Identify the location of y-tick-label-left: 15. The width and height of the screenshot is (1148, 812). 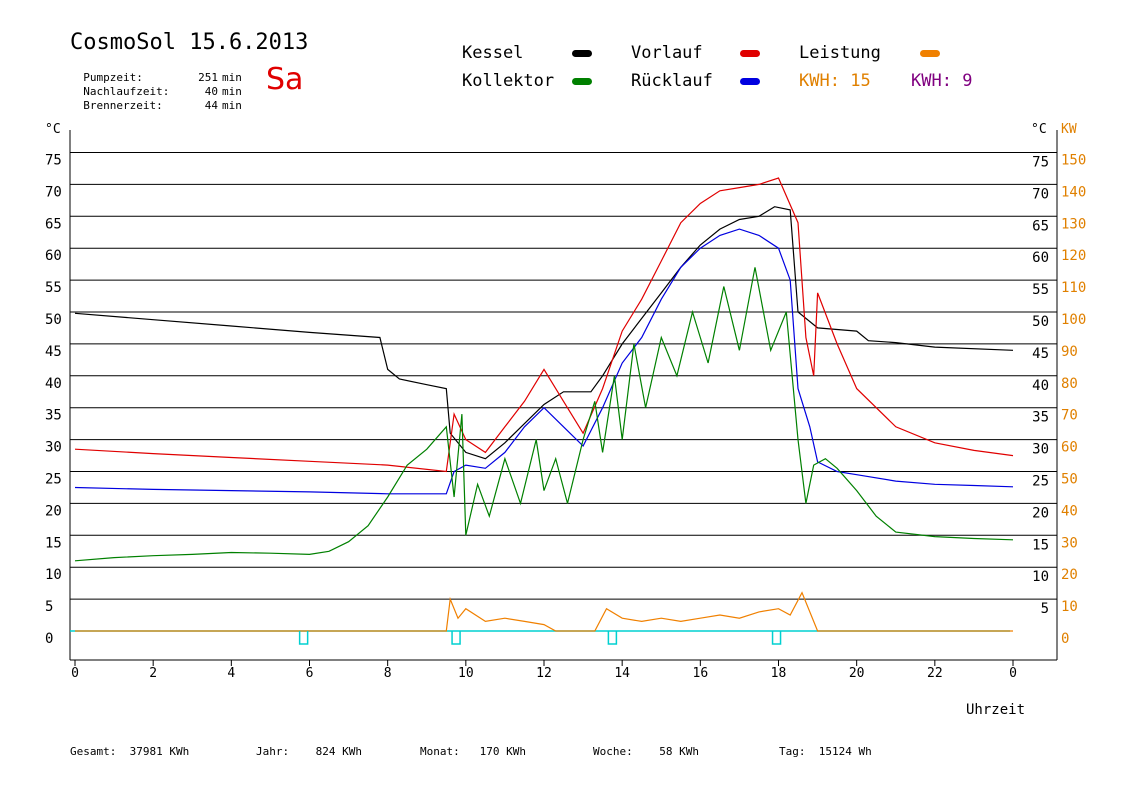
(53, 543).